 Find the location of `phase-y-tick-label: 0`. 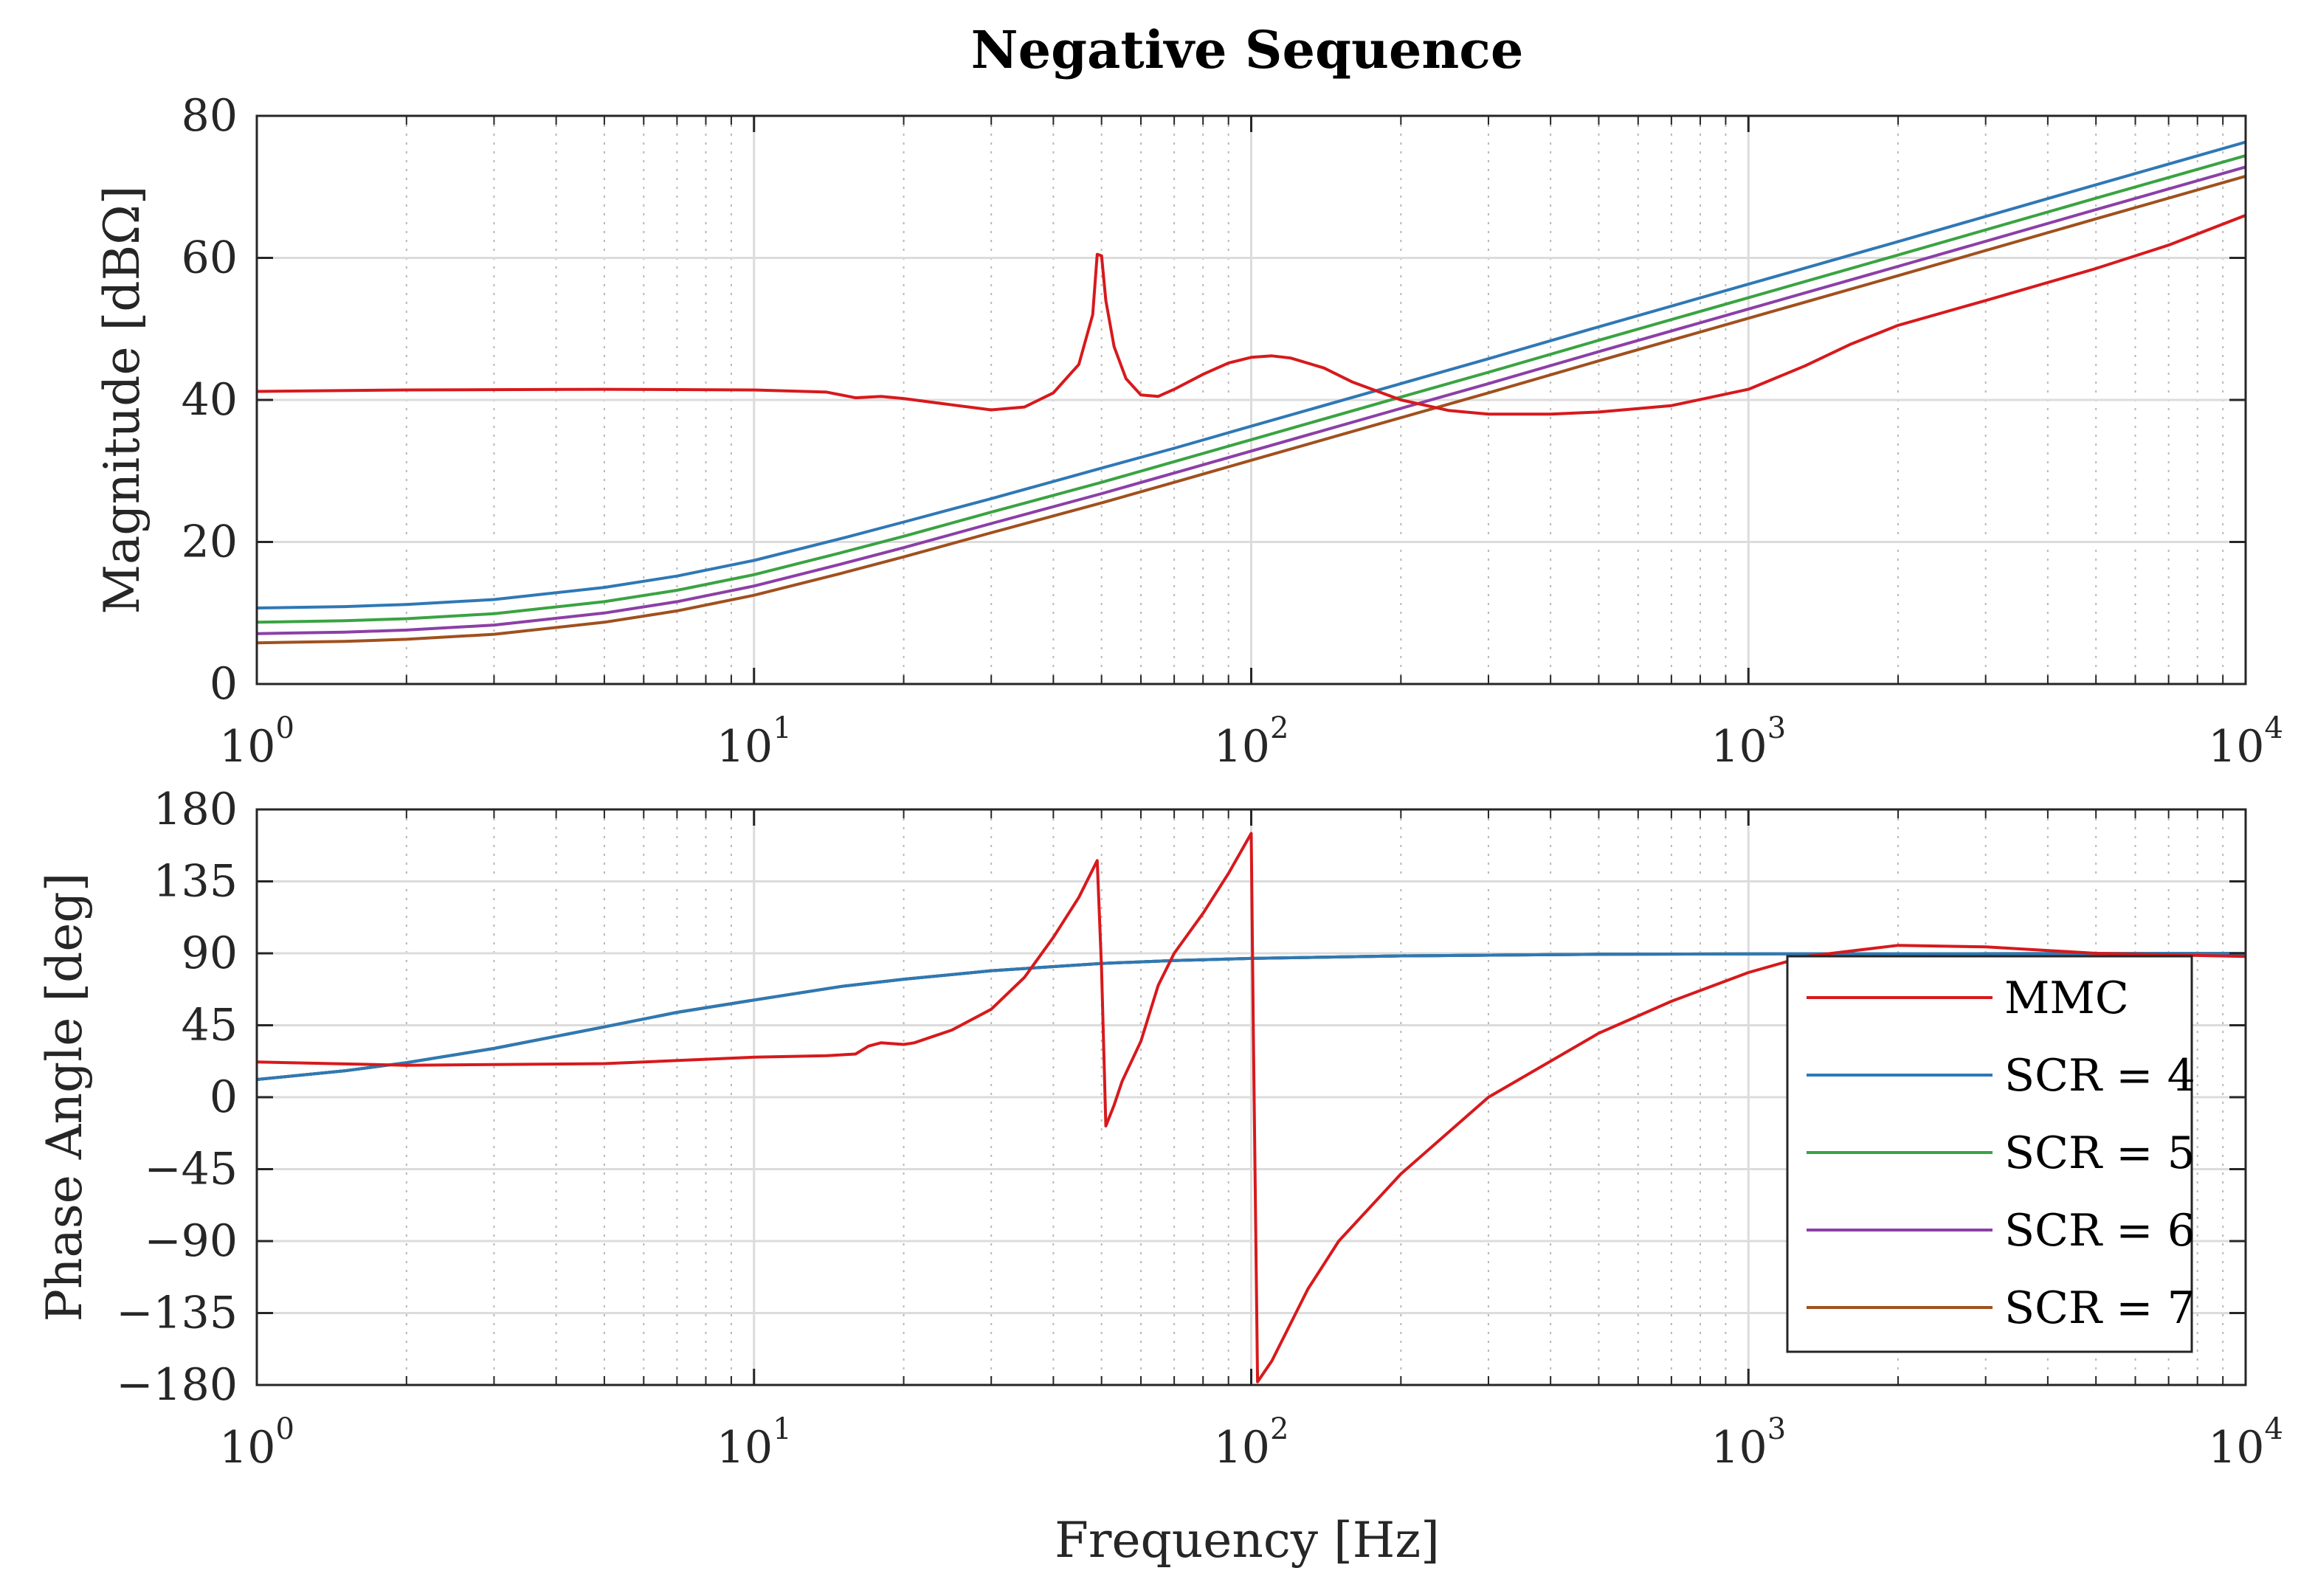

phase-y-tick-label: 0 is located at coordinates (224, 1097).